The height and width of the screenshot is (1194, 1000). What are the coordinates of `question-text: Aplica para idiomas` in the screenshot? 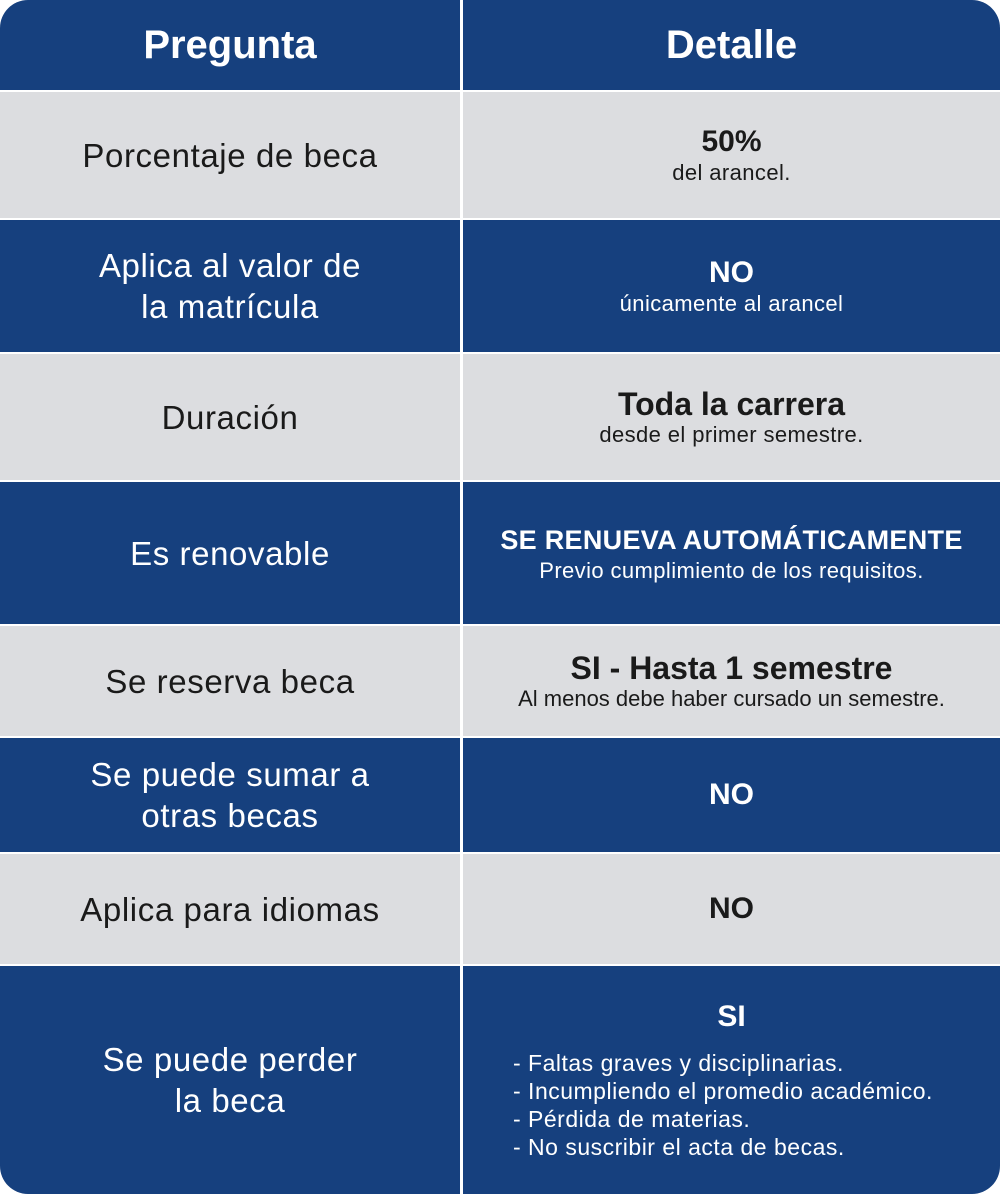 It's located at (230, 909).